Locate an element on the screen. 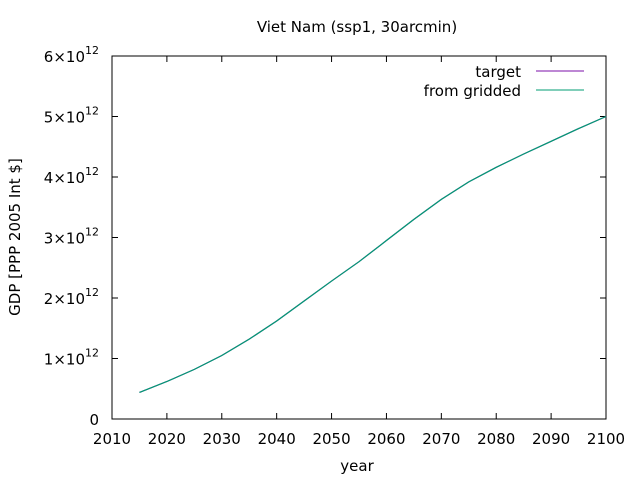 This screenshot has height=480, width=640. y-axis-label: GDP [PPP 2005 Int $] is located at coordinates (15, 237).